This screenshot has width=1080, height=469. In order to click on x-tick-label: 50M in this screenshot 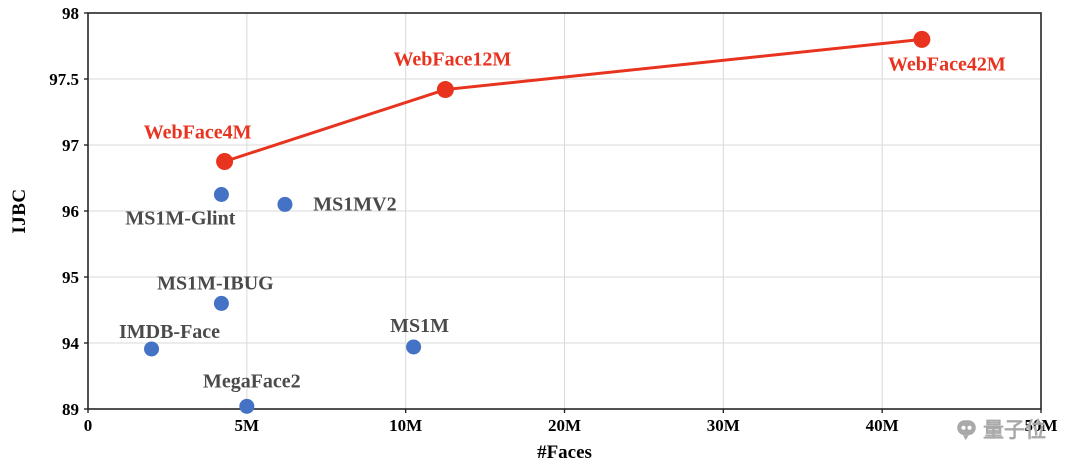, I will do `click(1040, 425)`.